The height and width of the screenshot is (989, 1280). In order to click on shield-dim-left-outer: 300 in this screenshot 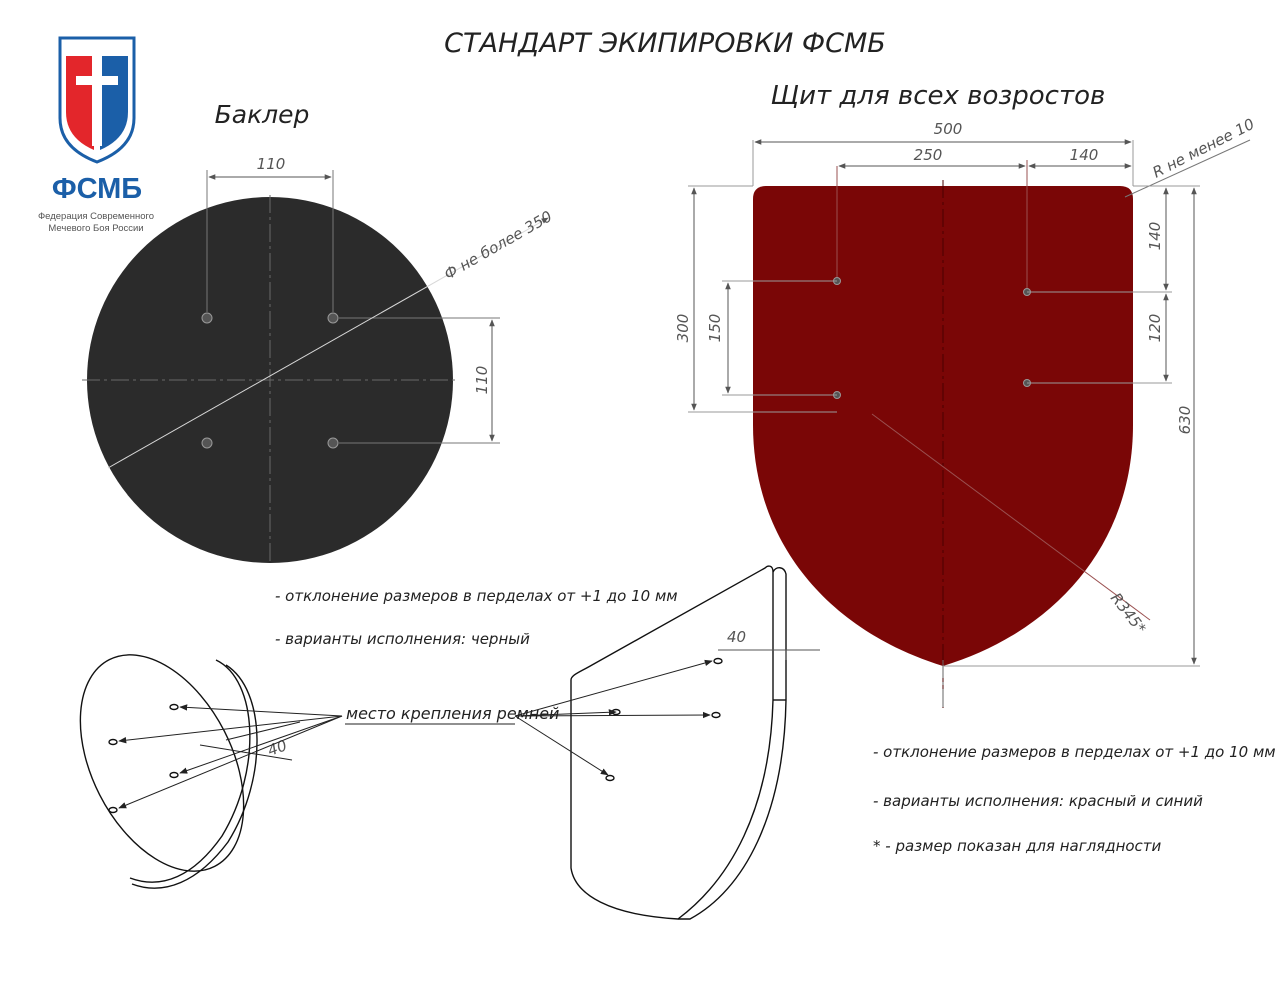, I will do `click(683, 328)`.